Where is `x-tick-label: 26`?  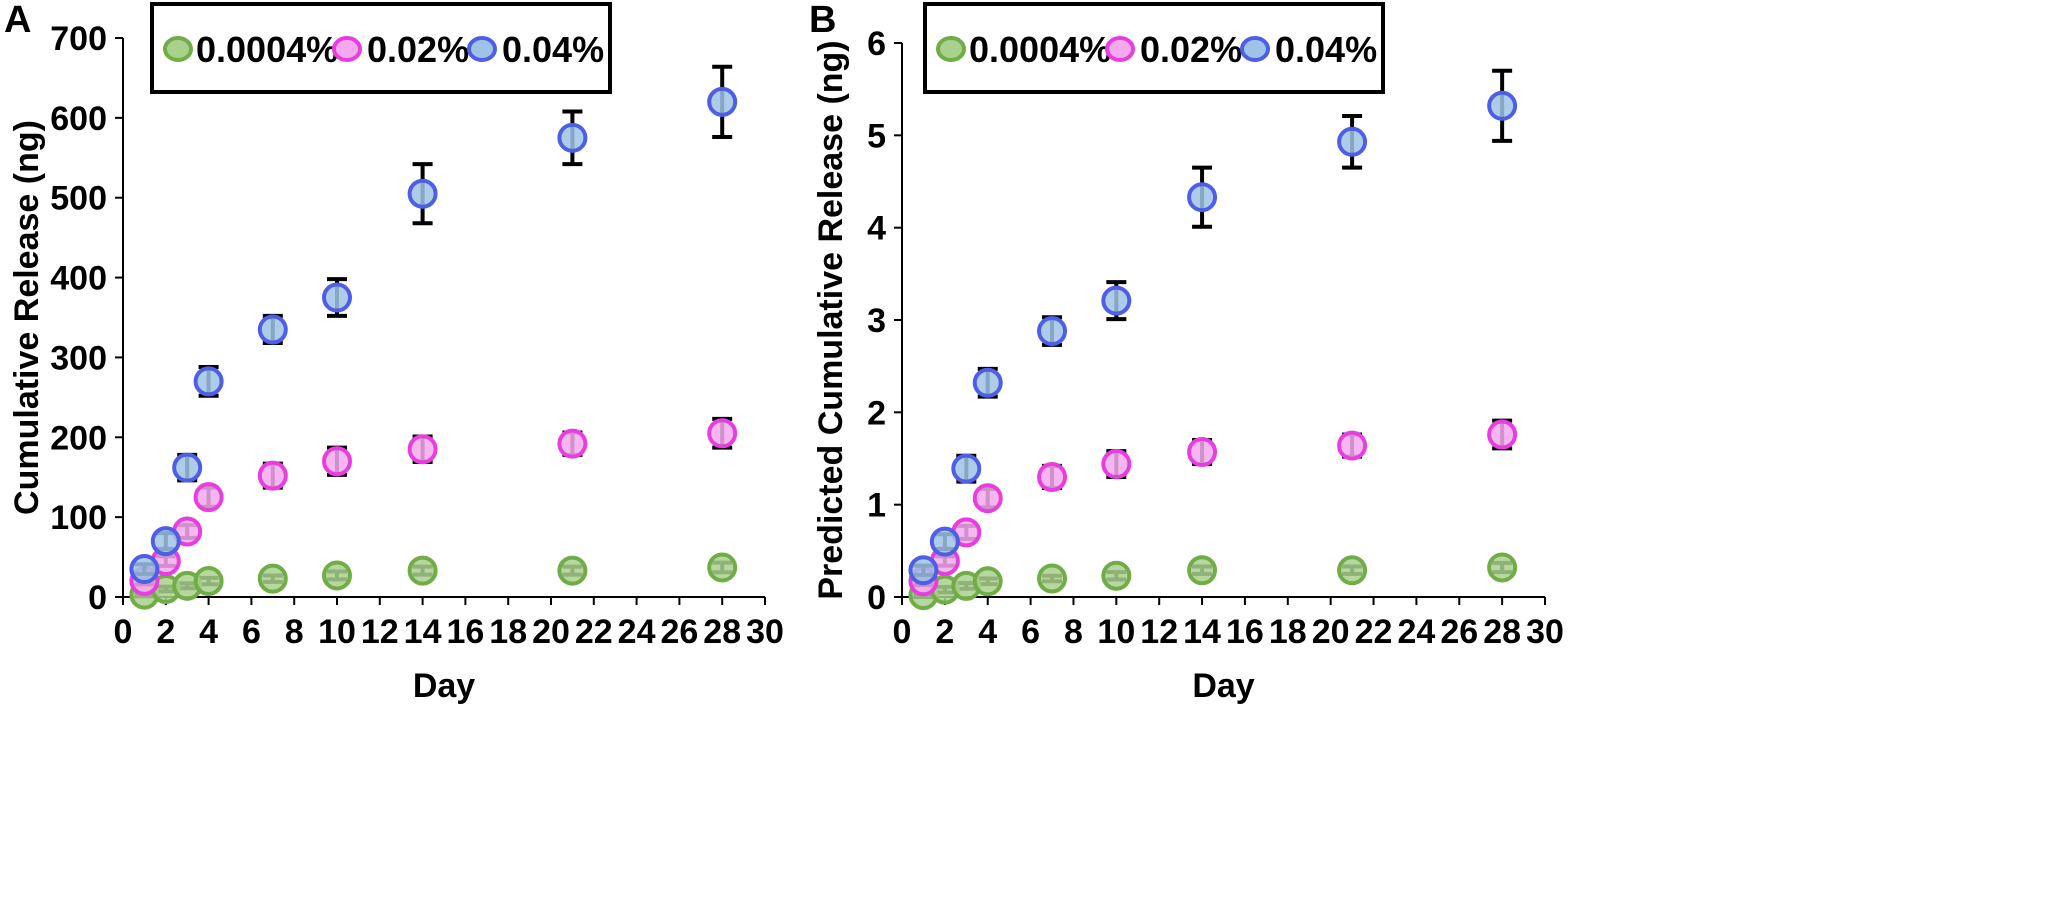 x-tick-label: 26 is located at coordinates (1459, 632).